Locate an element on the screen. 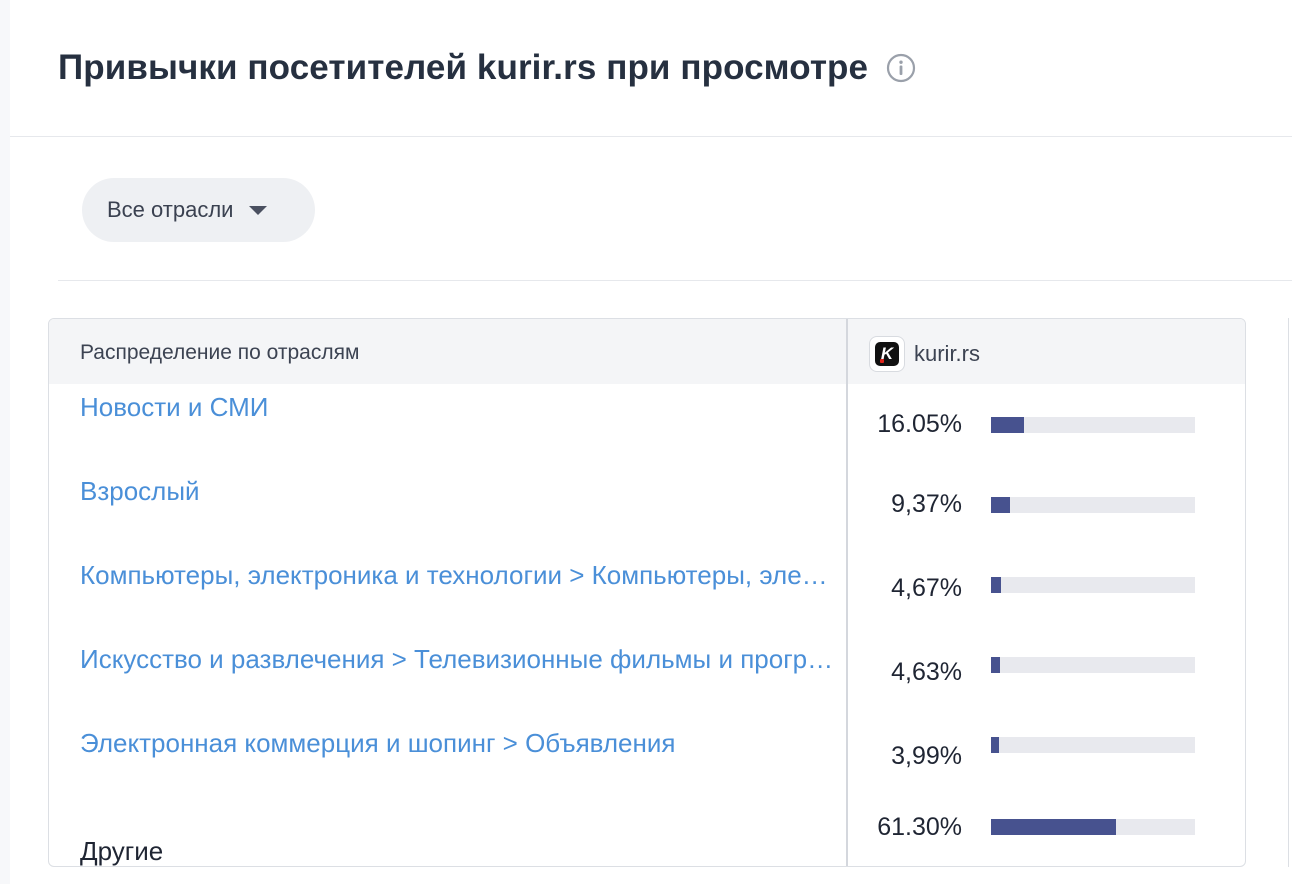 The height and width of the screenshot is (884, 1292). table-row: Новости и СМИ 16.05% is located at coordinates (647, 426).